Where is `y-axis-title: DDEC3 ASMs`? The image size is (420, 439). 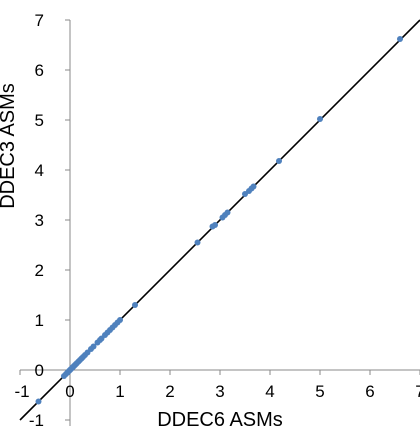
y-axis-title: DDEC3 ASMs is located at coordinates (9, 146).